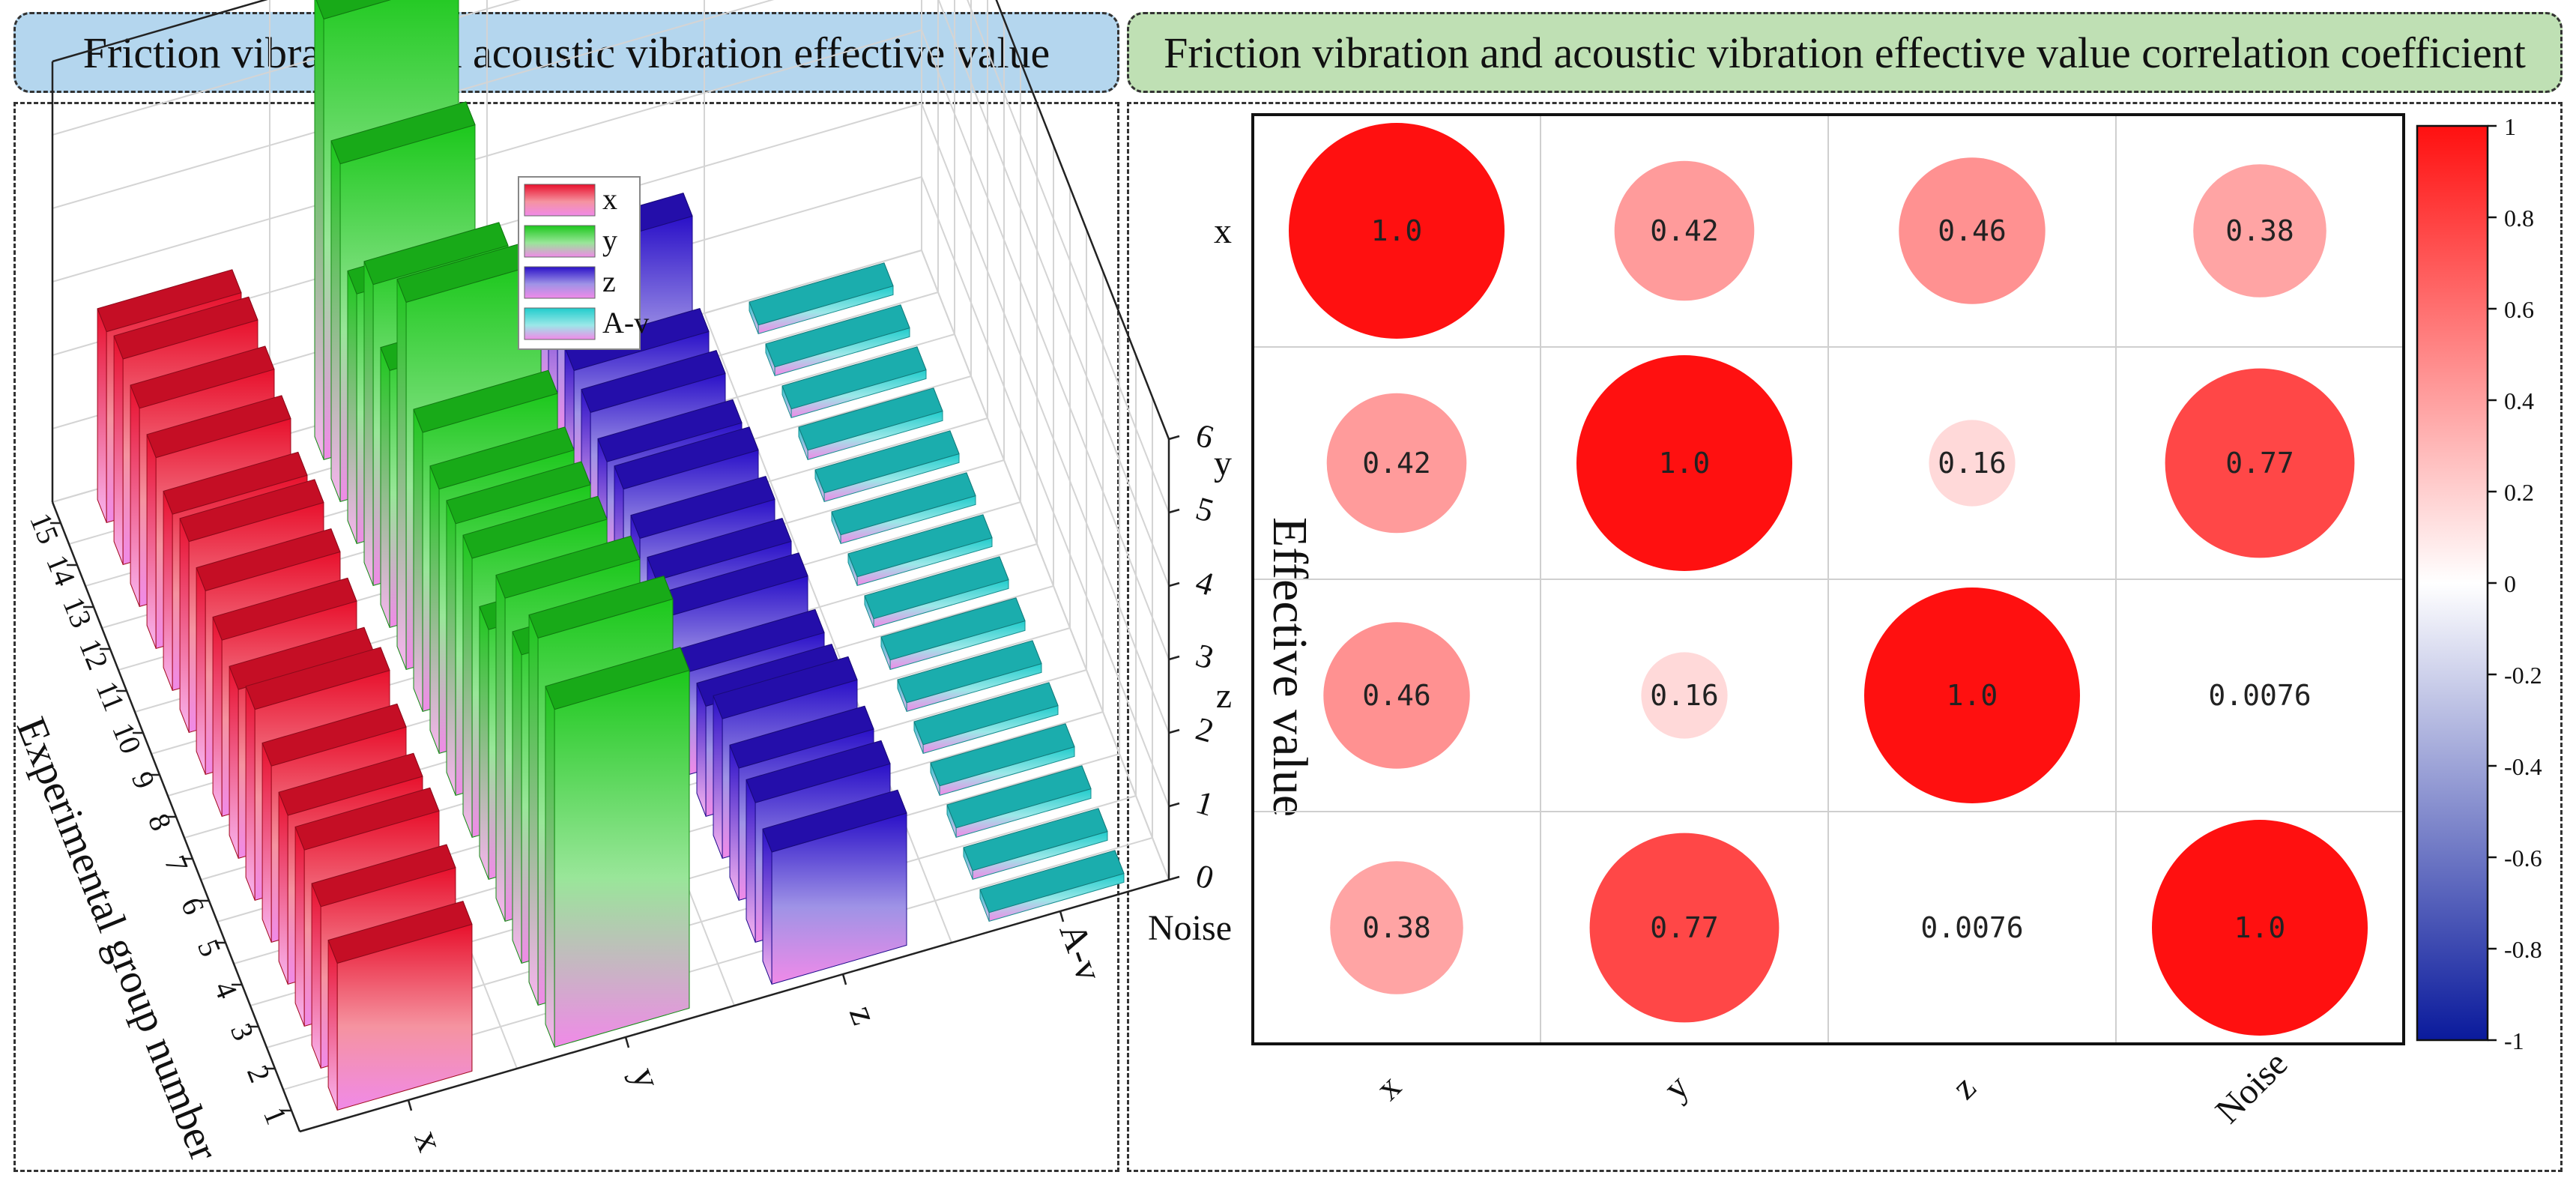  What do you see at coordinates (1223, 231) in the screenshot?
I see `row-label: x` at bounding box center [1223, 231].